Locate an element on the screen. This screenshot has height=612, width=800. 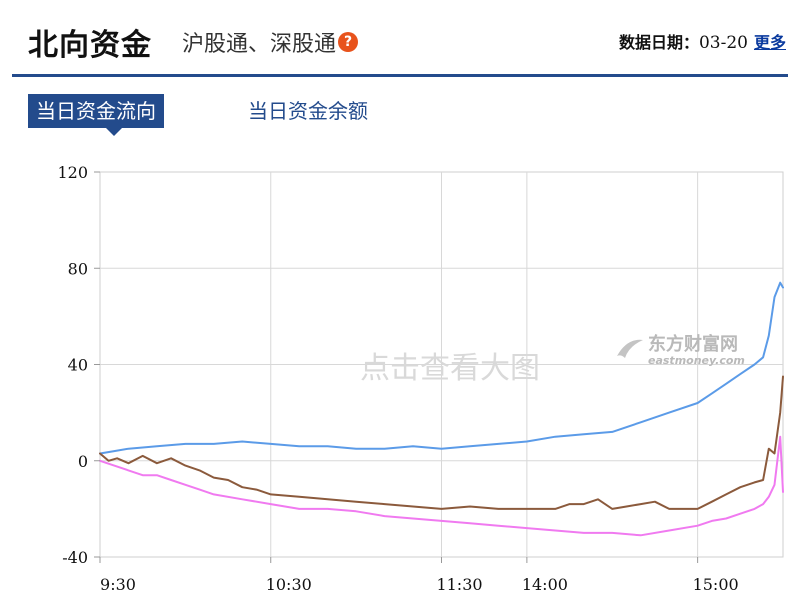
logo-subtext: eastmoney.com is located at coordinates (696, 360).